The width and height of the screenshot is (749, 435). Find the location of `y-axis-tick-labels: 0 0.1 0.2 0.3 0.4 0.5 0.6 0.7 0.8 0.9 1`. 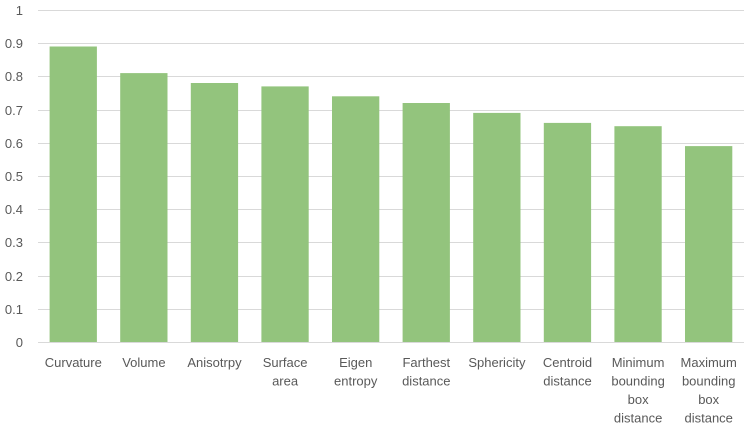

y-axis-tick-labels: 0 0.1 0.2 0.3 0.4 0.5 0.6 0.7 0.8 0.9 1 is located at coordinates (14, 176).